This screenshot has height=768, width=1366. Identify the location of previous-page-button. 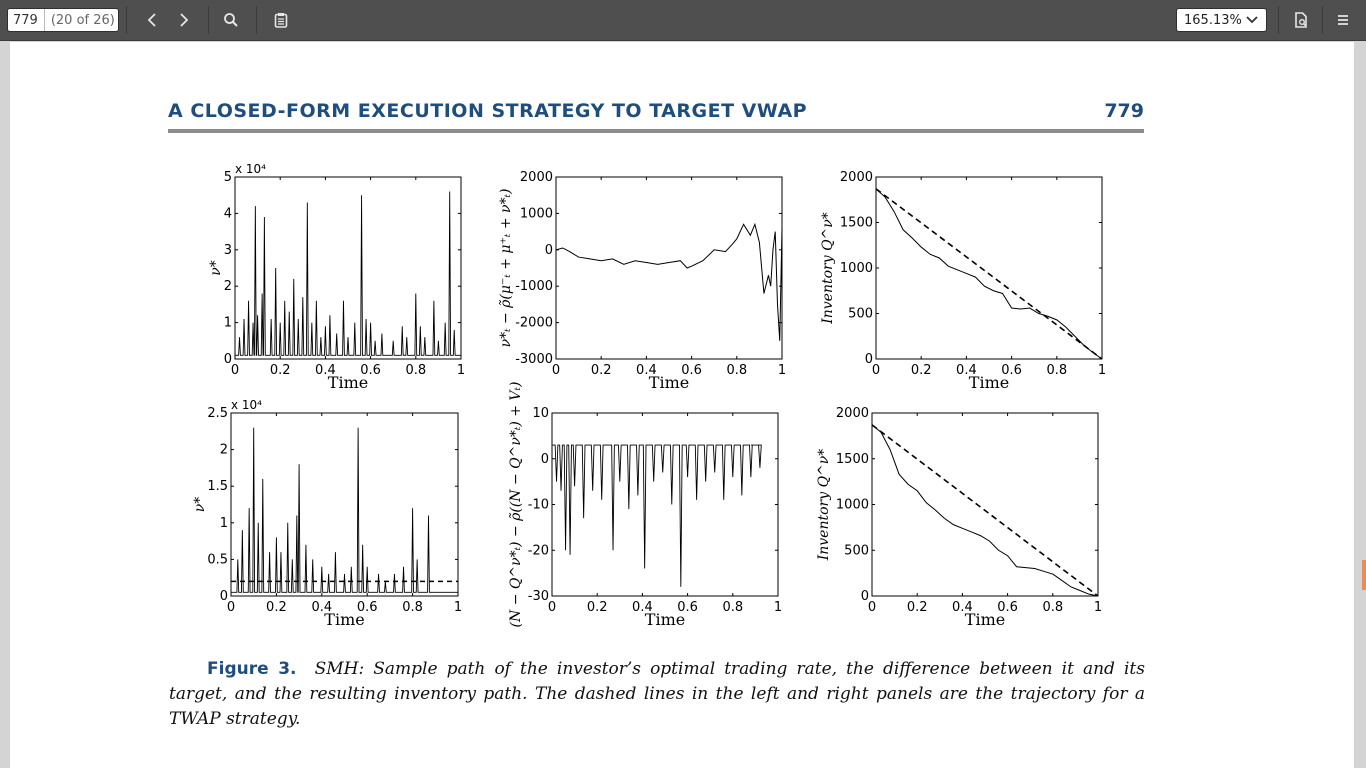
(151, 20).